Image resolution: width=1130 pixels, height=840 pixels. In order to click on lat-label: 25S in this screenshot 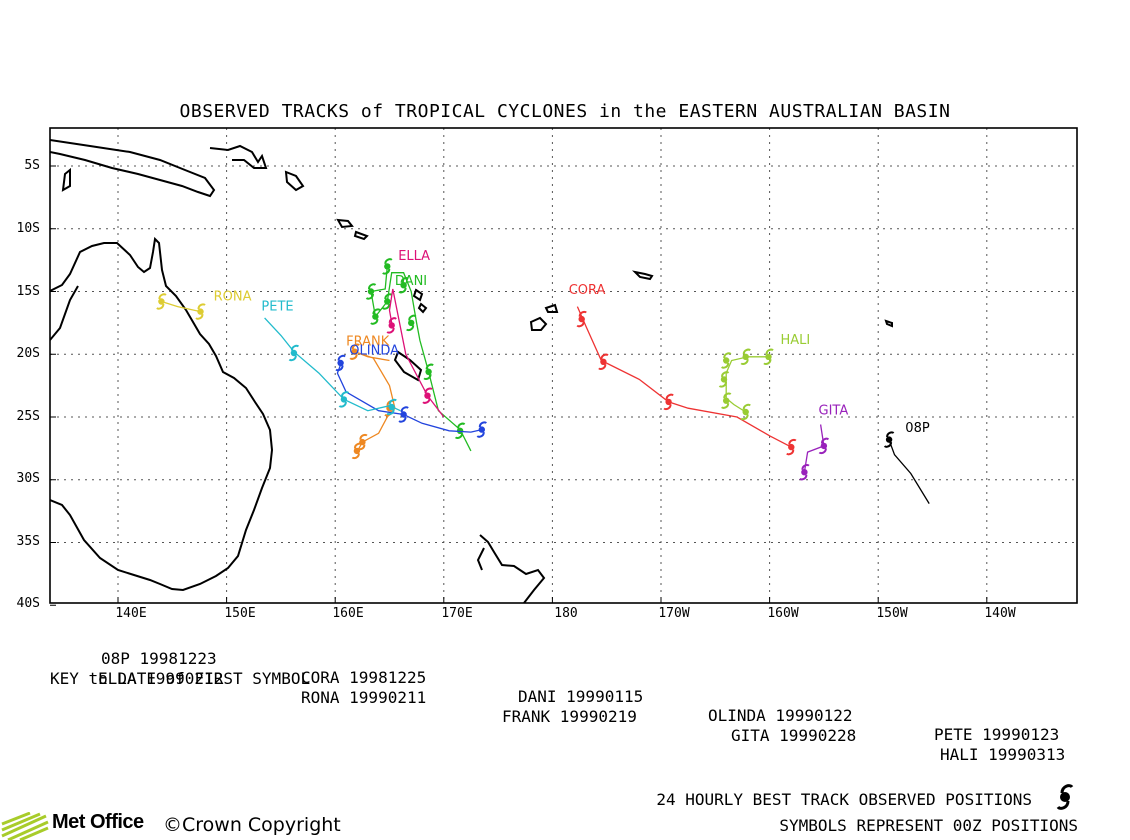, I will do `click(28, 416)`.